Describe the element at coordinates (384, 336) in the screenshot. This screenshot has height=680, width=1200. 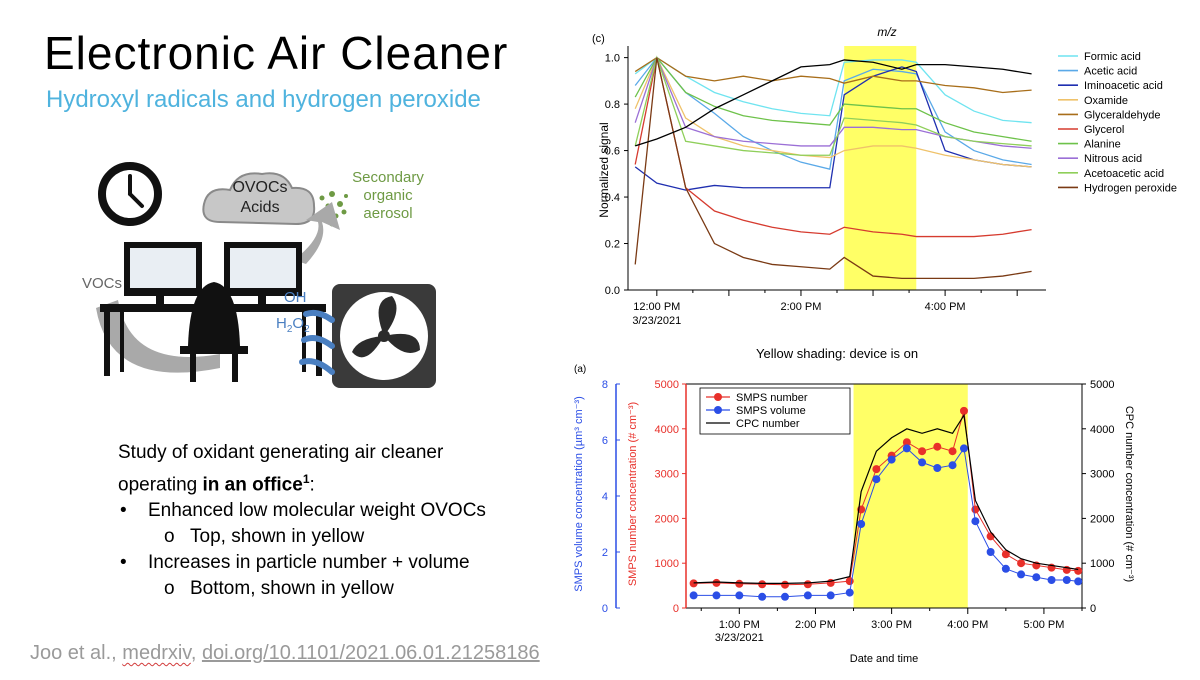
I see `fan-icon` at that location.